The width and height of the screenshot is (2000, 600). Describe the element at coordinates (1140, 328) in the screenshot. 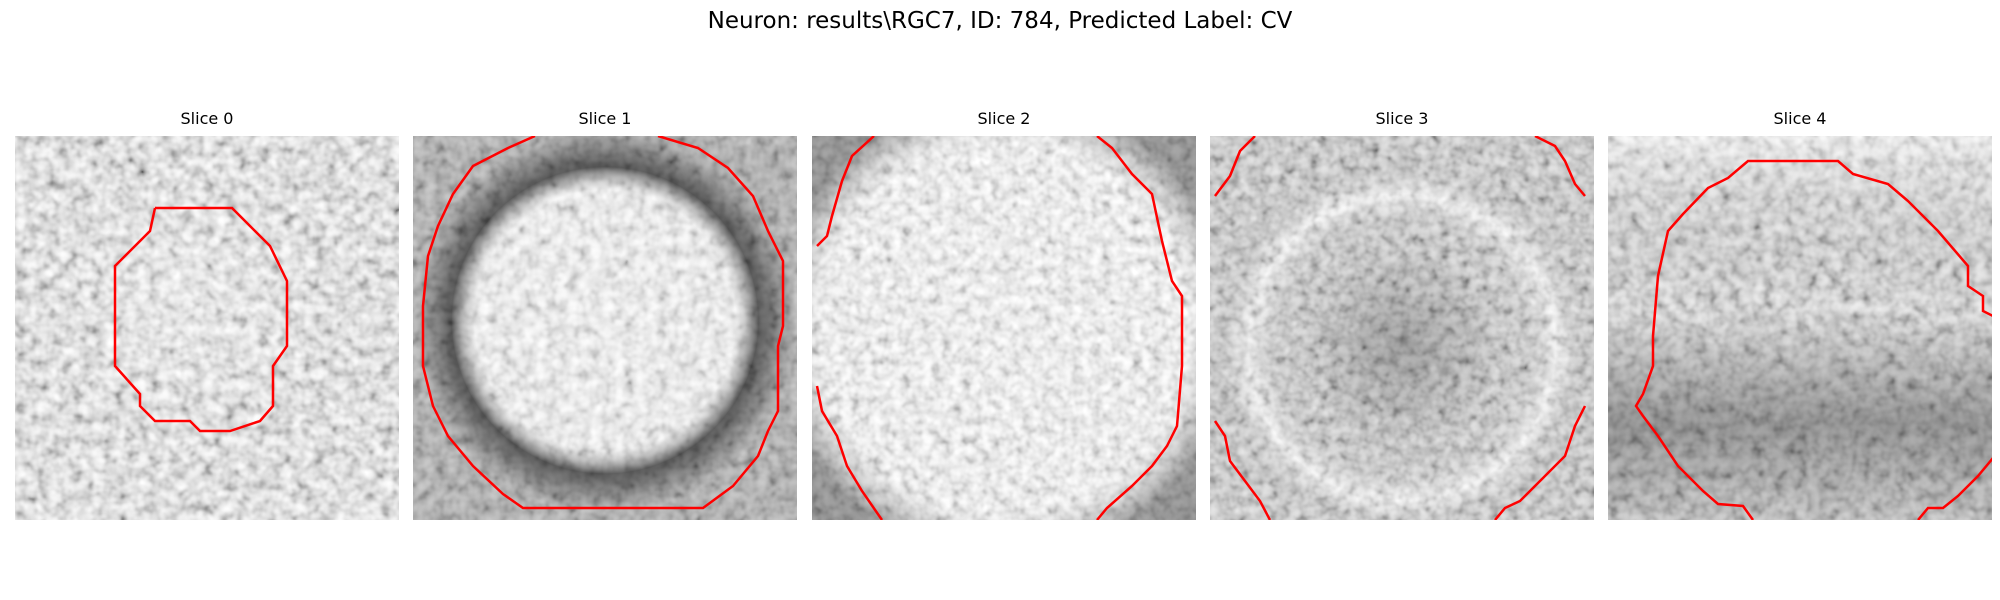

I see `contour-2b` at that location.